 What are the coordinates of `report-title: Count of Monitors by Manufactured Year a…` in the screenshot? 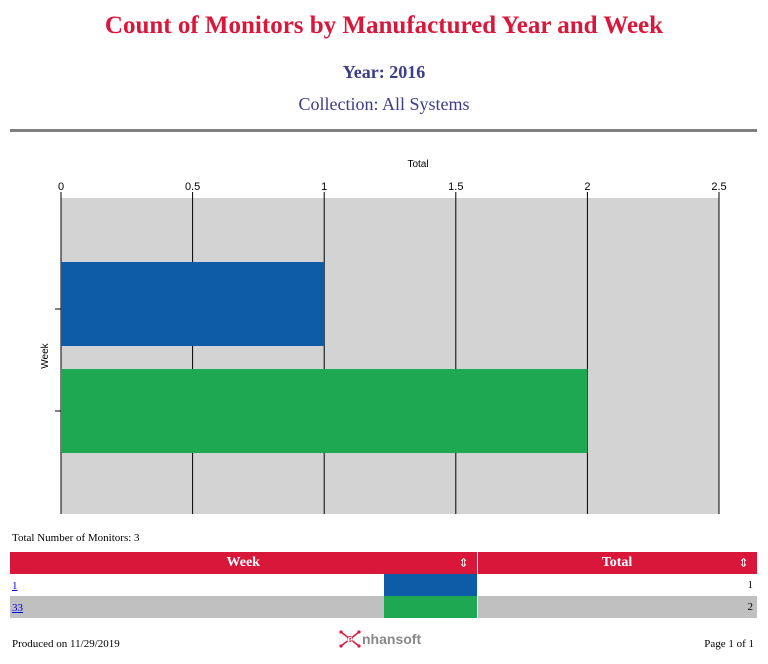 It's located at (384, 25).